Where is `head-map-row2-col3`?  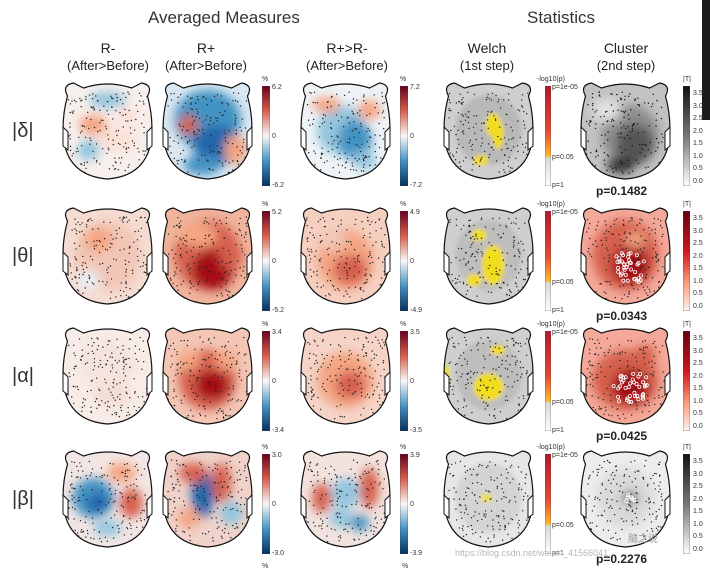
head-map-row2-col3 is located at coordinates (488, 376).